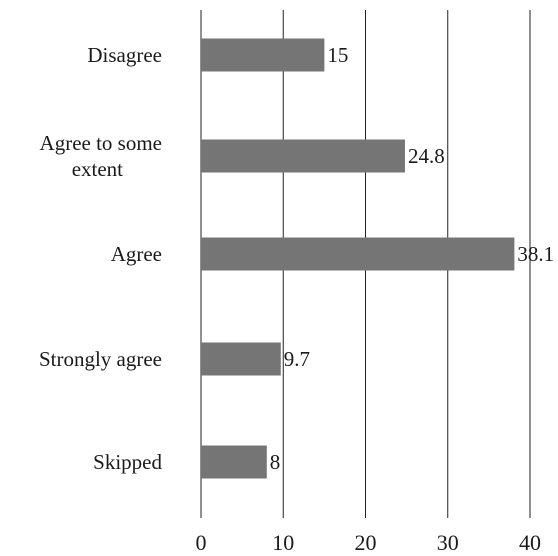 This screenshot has width=558, height=556. Describe the element at coordinates (124, 55) in the screenshot. I see `category-label: Disagree` at that location.